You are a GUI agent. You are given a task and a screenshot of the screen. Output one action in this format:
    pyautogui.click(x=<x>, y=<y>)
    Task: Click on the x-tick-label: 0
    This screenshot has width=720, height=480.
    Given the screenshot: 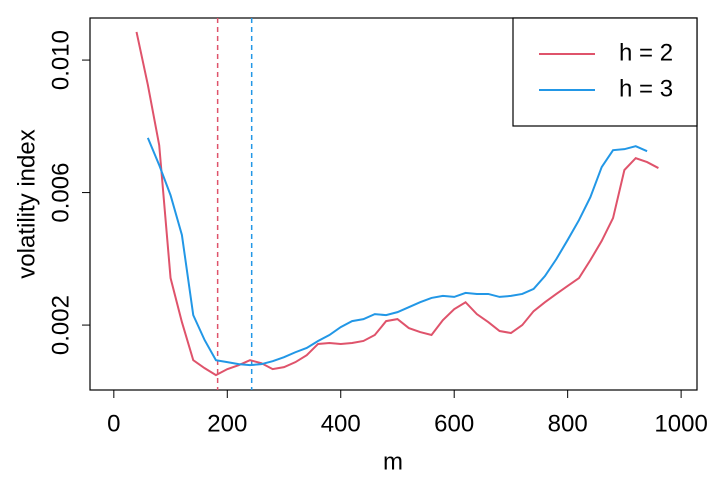 What is the action you would take?
    pyautogui.click(x=113, y=423)
    